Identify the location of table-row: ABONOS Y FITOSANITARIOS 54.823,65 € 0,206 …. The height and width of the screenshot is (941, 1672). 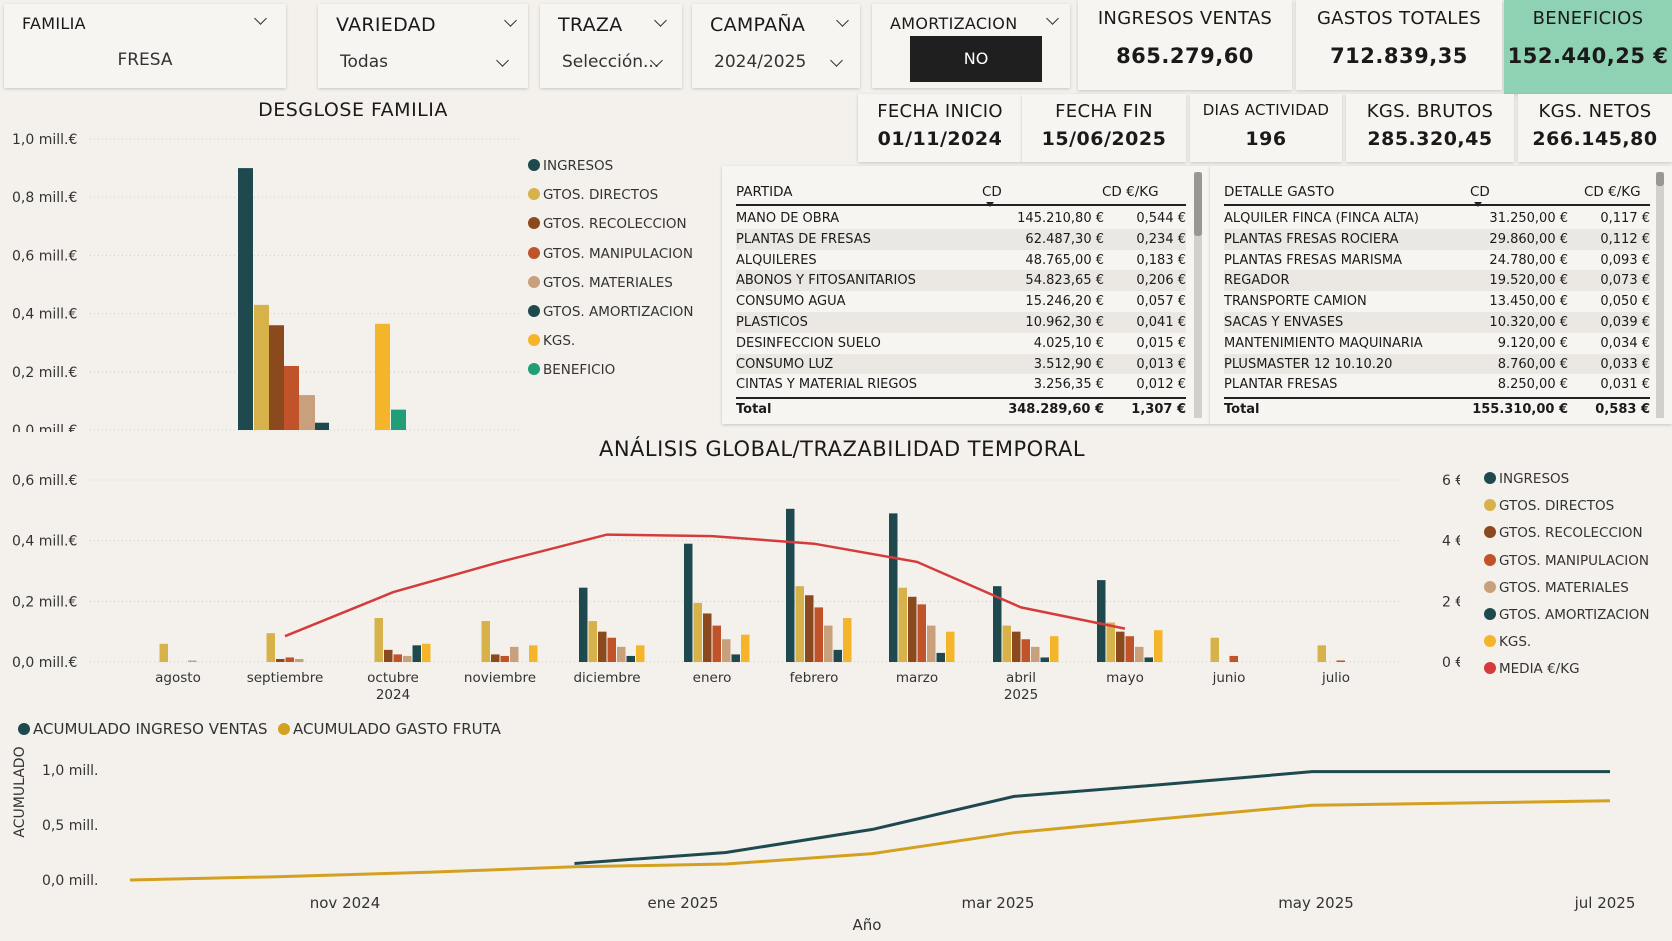
(961, 281).